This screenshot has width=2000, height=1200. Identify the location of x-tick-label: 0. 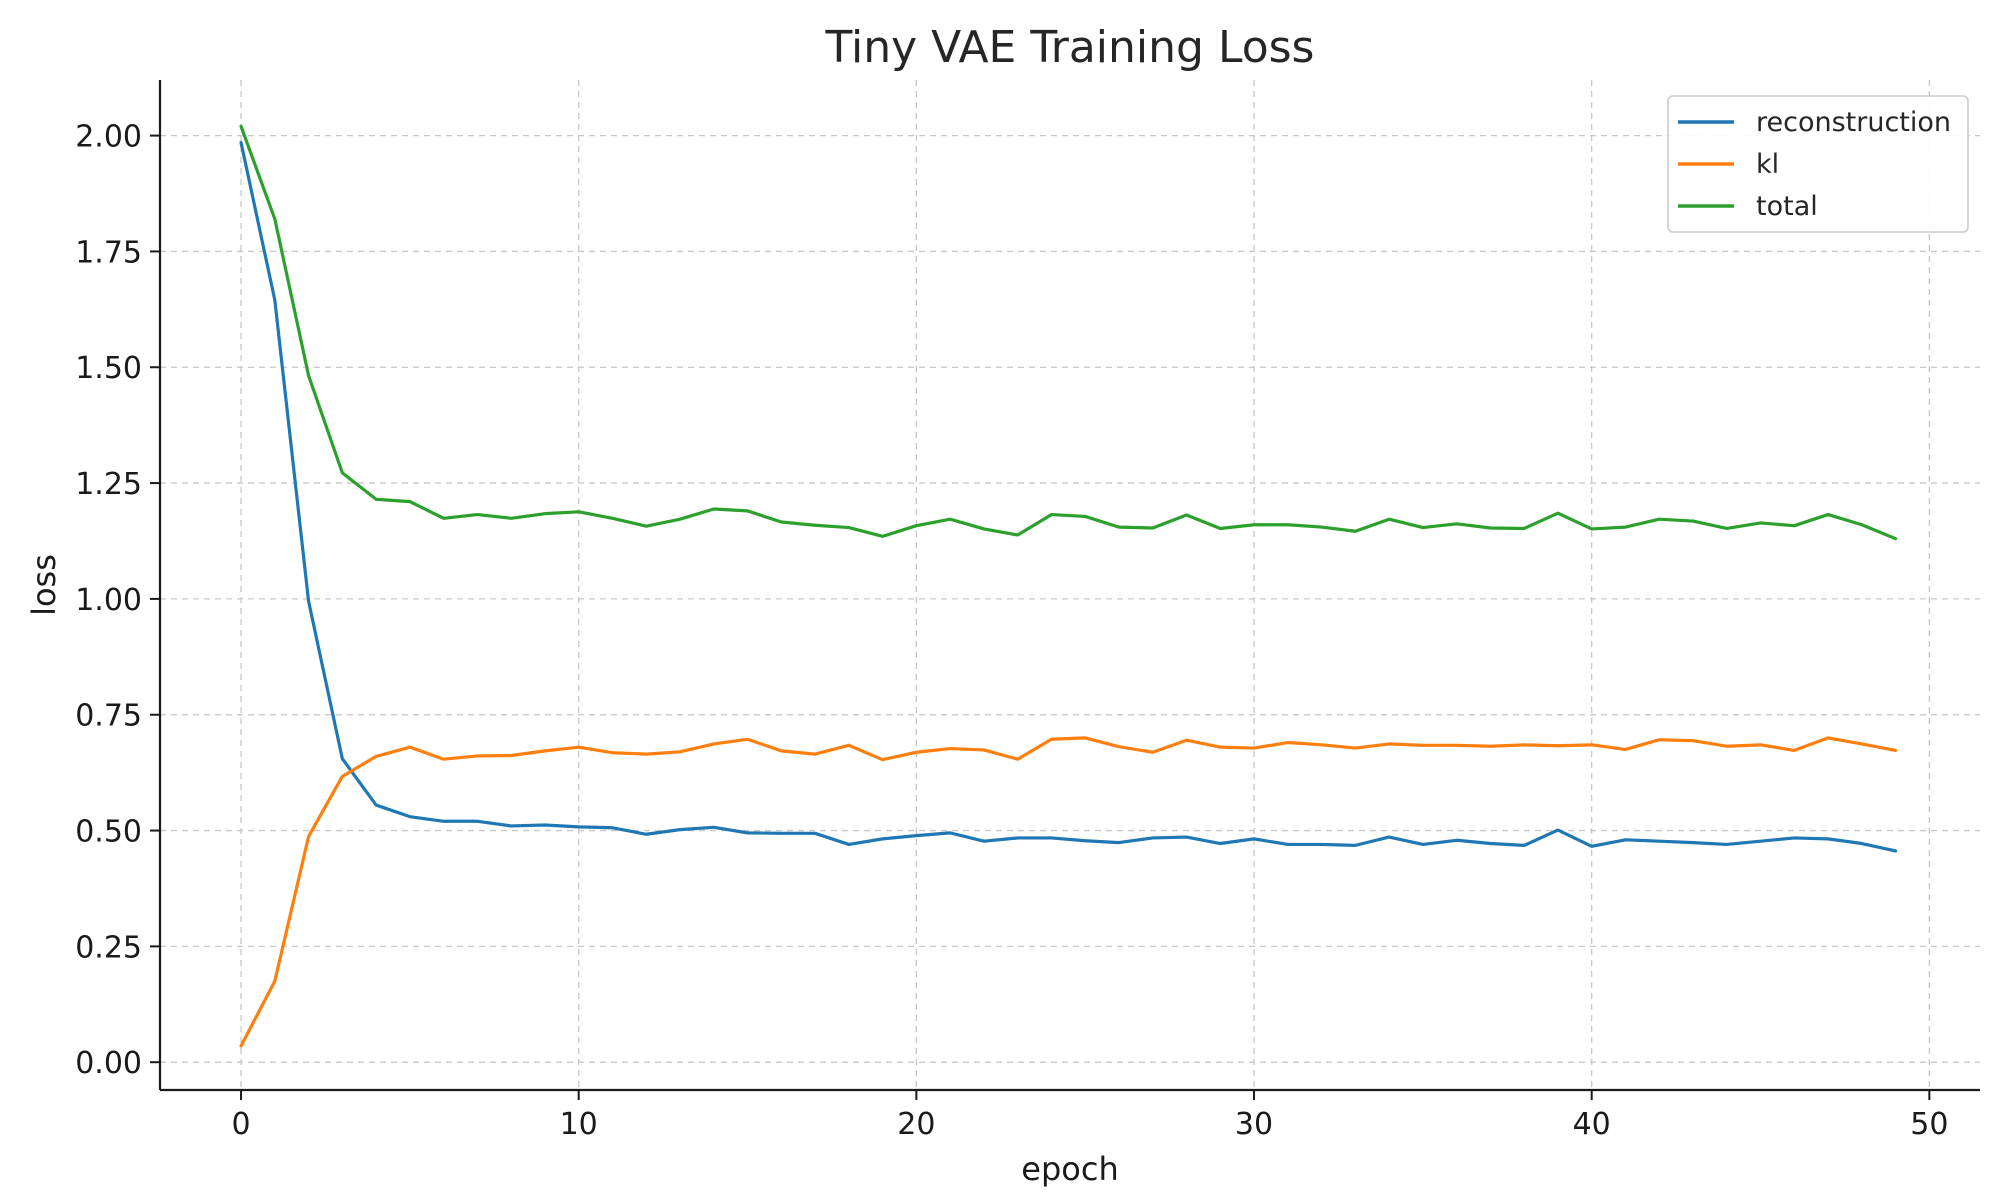
(240, 1124).